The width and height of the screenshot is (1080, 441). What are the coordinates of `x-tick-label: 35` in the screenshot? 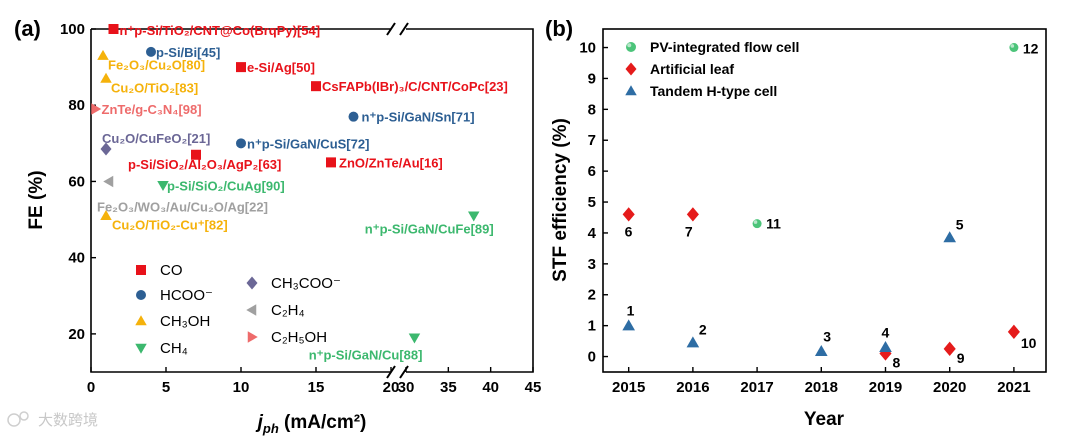 It's located at (448, 387).